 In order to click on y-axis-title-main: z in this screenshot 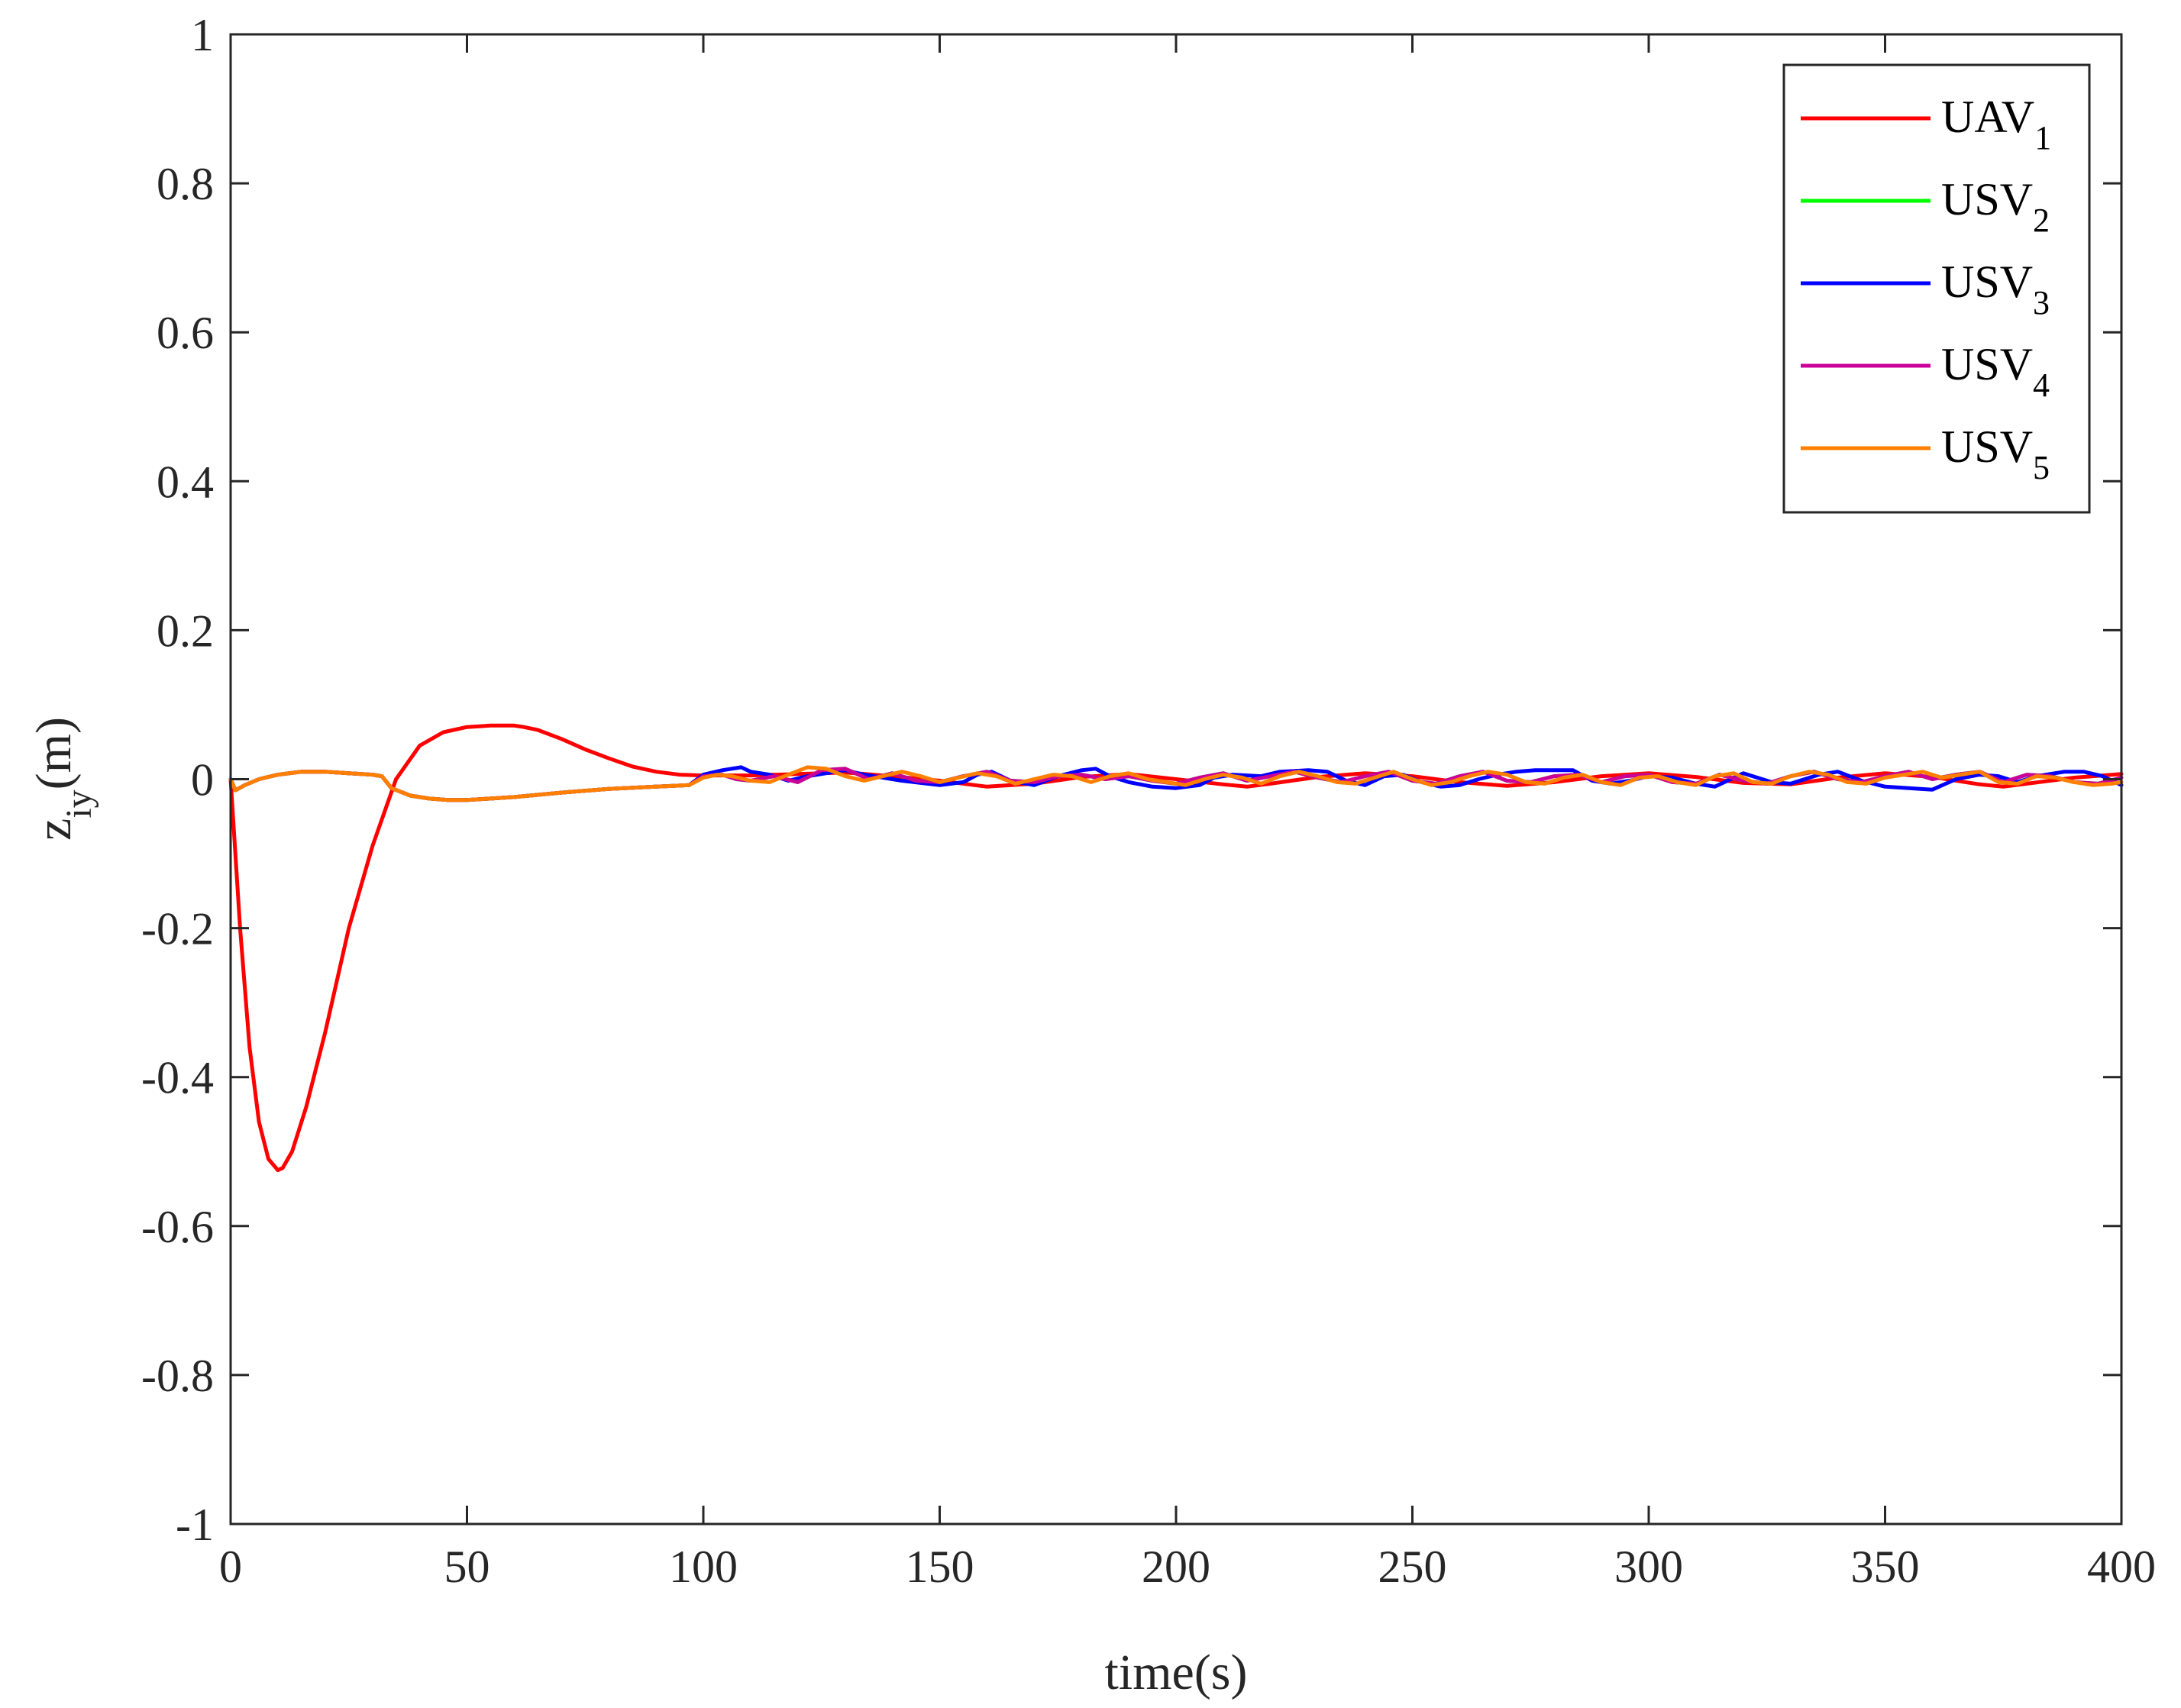, I will do `click(54, 829)`.